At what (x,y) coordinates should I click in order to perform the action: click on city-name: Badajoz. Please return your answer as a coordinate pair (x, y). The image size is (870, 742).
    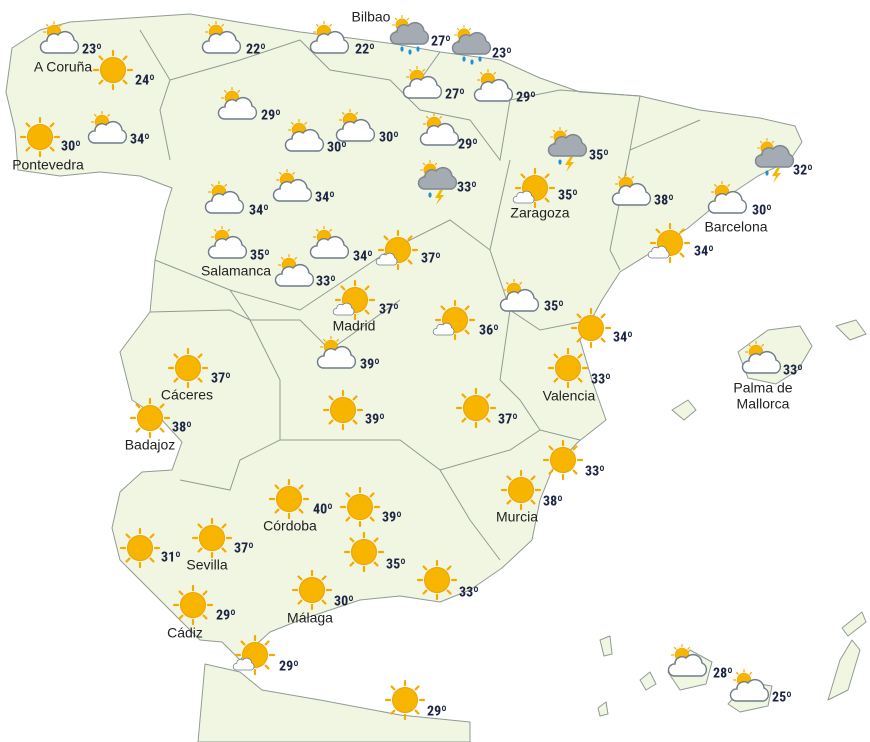
    Looking at the image, I should click on (150, 445).